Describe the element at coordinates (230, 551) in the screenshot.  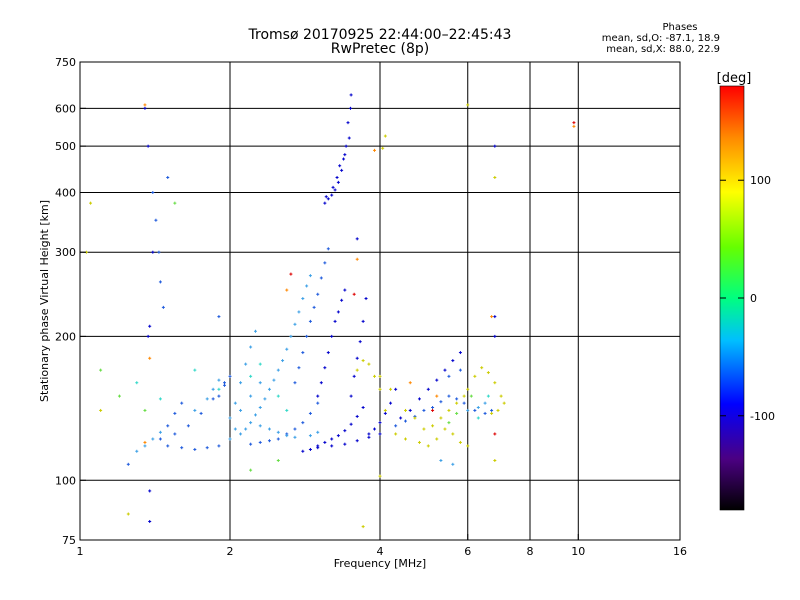
I see `x-tick-label: 2` at that location.